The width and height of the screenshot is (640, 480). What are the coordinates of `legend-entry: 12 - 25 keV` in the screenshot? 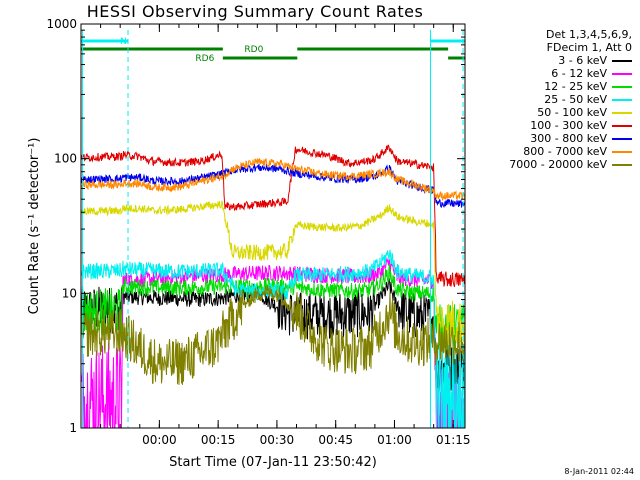 It's located at (556, 86).